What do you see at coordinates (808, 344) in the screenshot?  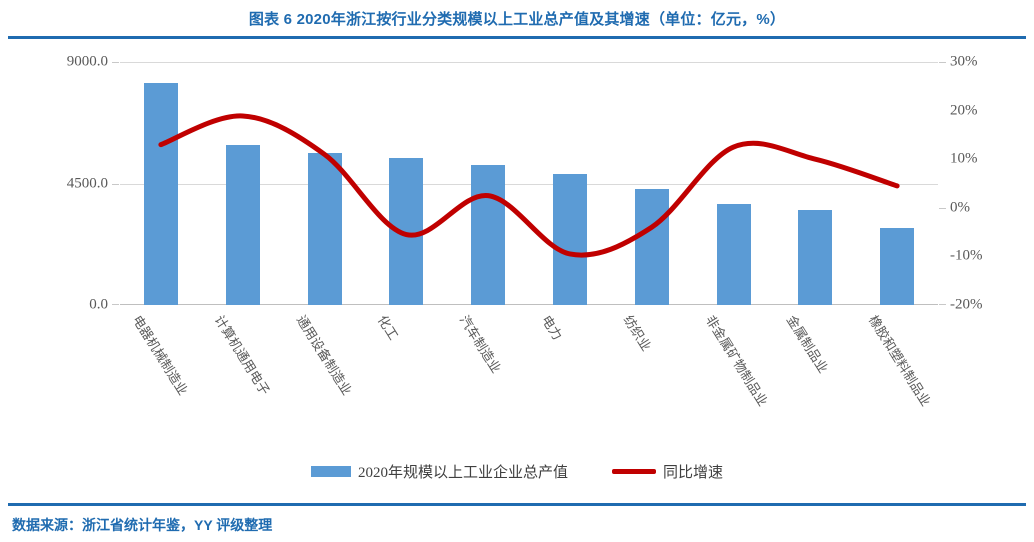 I see `x-axis-label-9: 金属制品业` at bounding box center [808, 344].